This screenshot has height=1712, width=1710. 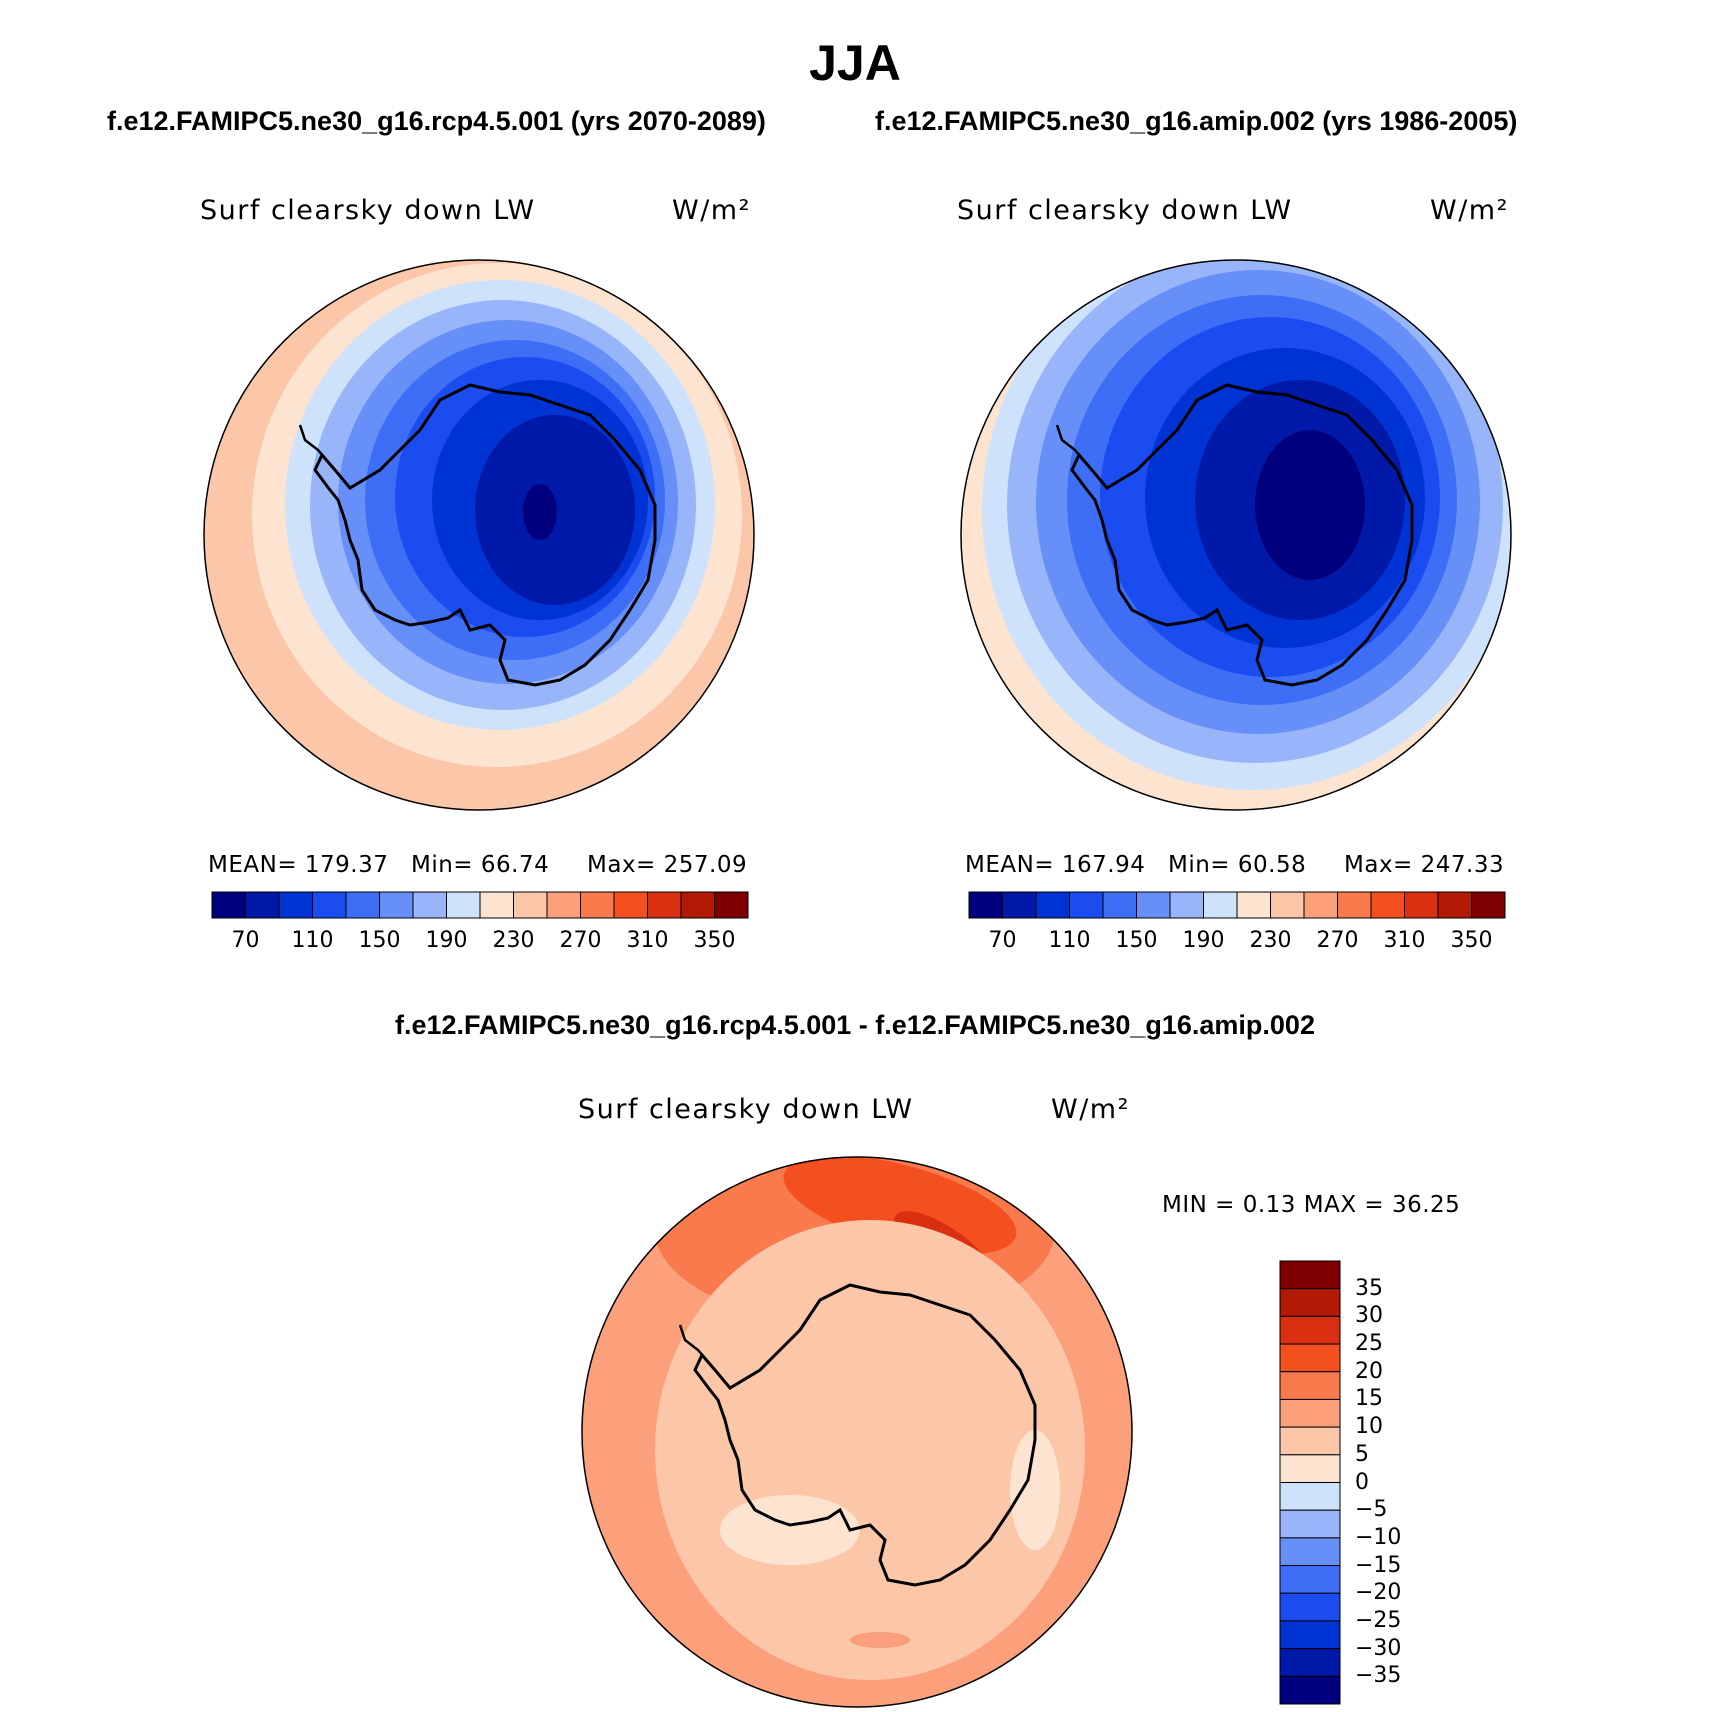 What do you see at coordinates (1378, 1537) in the screenshot?
I see `colorbar-tick-label: −10` at bounding box center [1378, 1537].